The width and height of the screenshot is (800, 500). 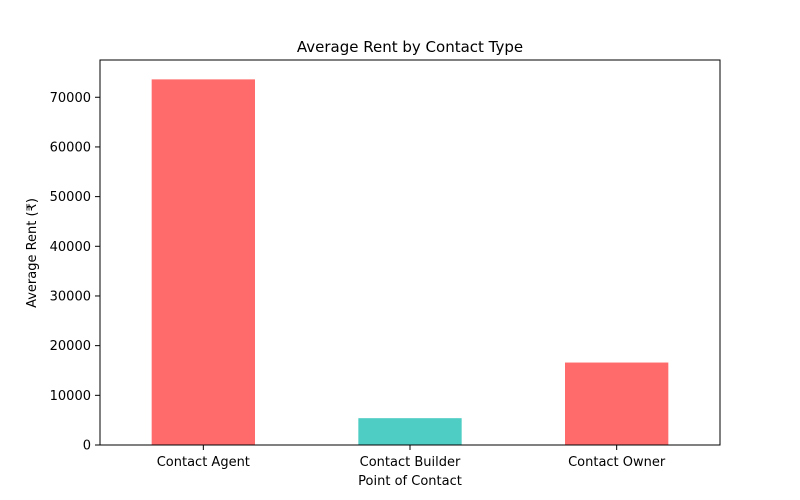 I want to click on x-tick-label: Contact Owner, so click(x=617, y=462).